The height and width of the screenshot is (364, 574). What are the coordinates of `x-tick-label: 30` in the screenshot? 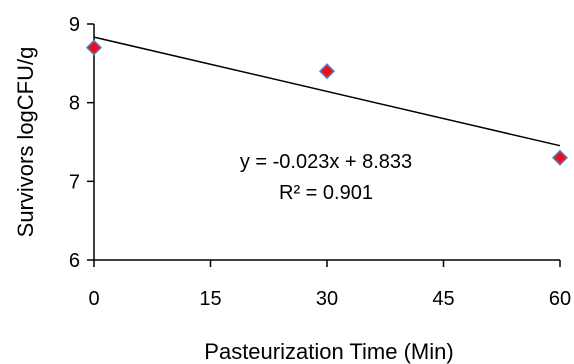 It's located at (327, 299).